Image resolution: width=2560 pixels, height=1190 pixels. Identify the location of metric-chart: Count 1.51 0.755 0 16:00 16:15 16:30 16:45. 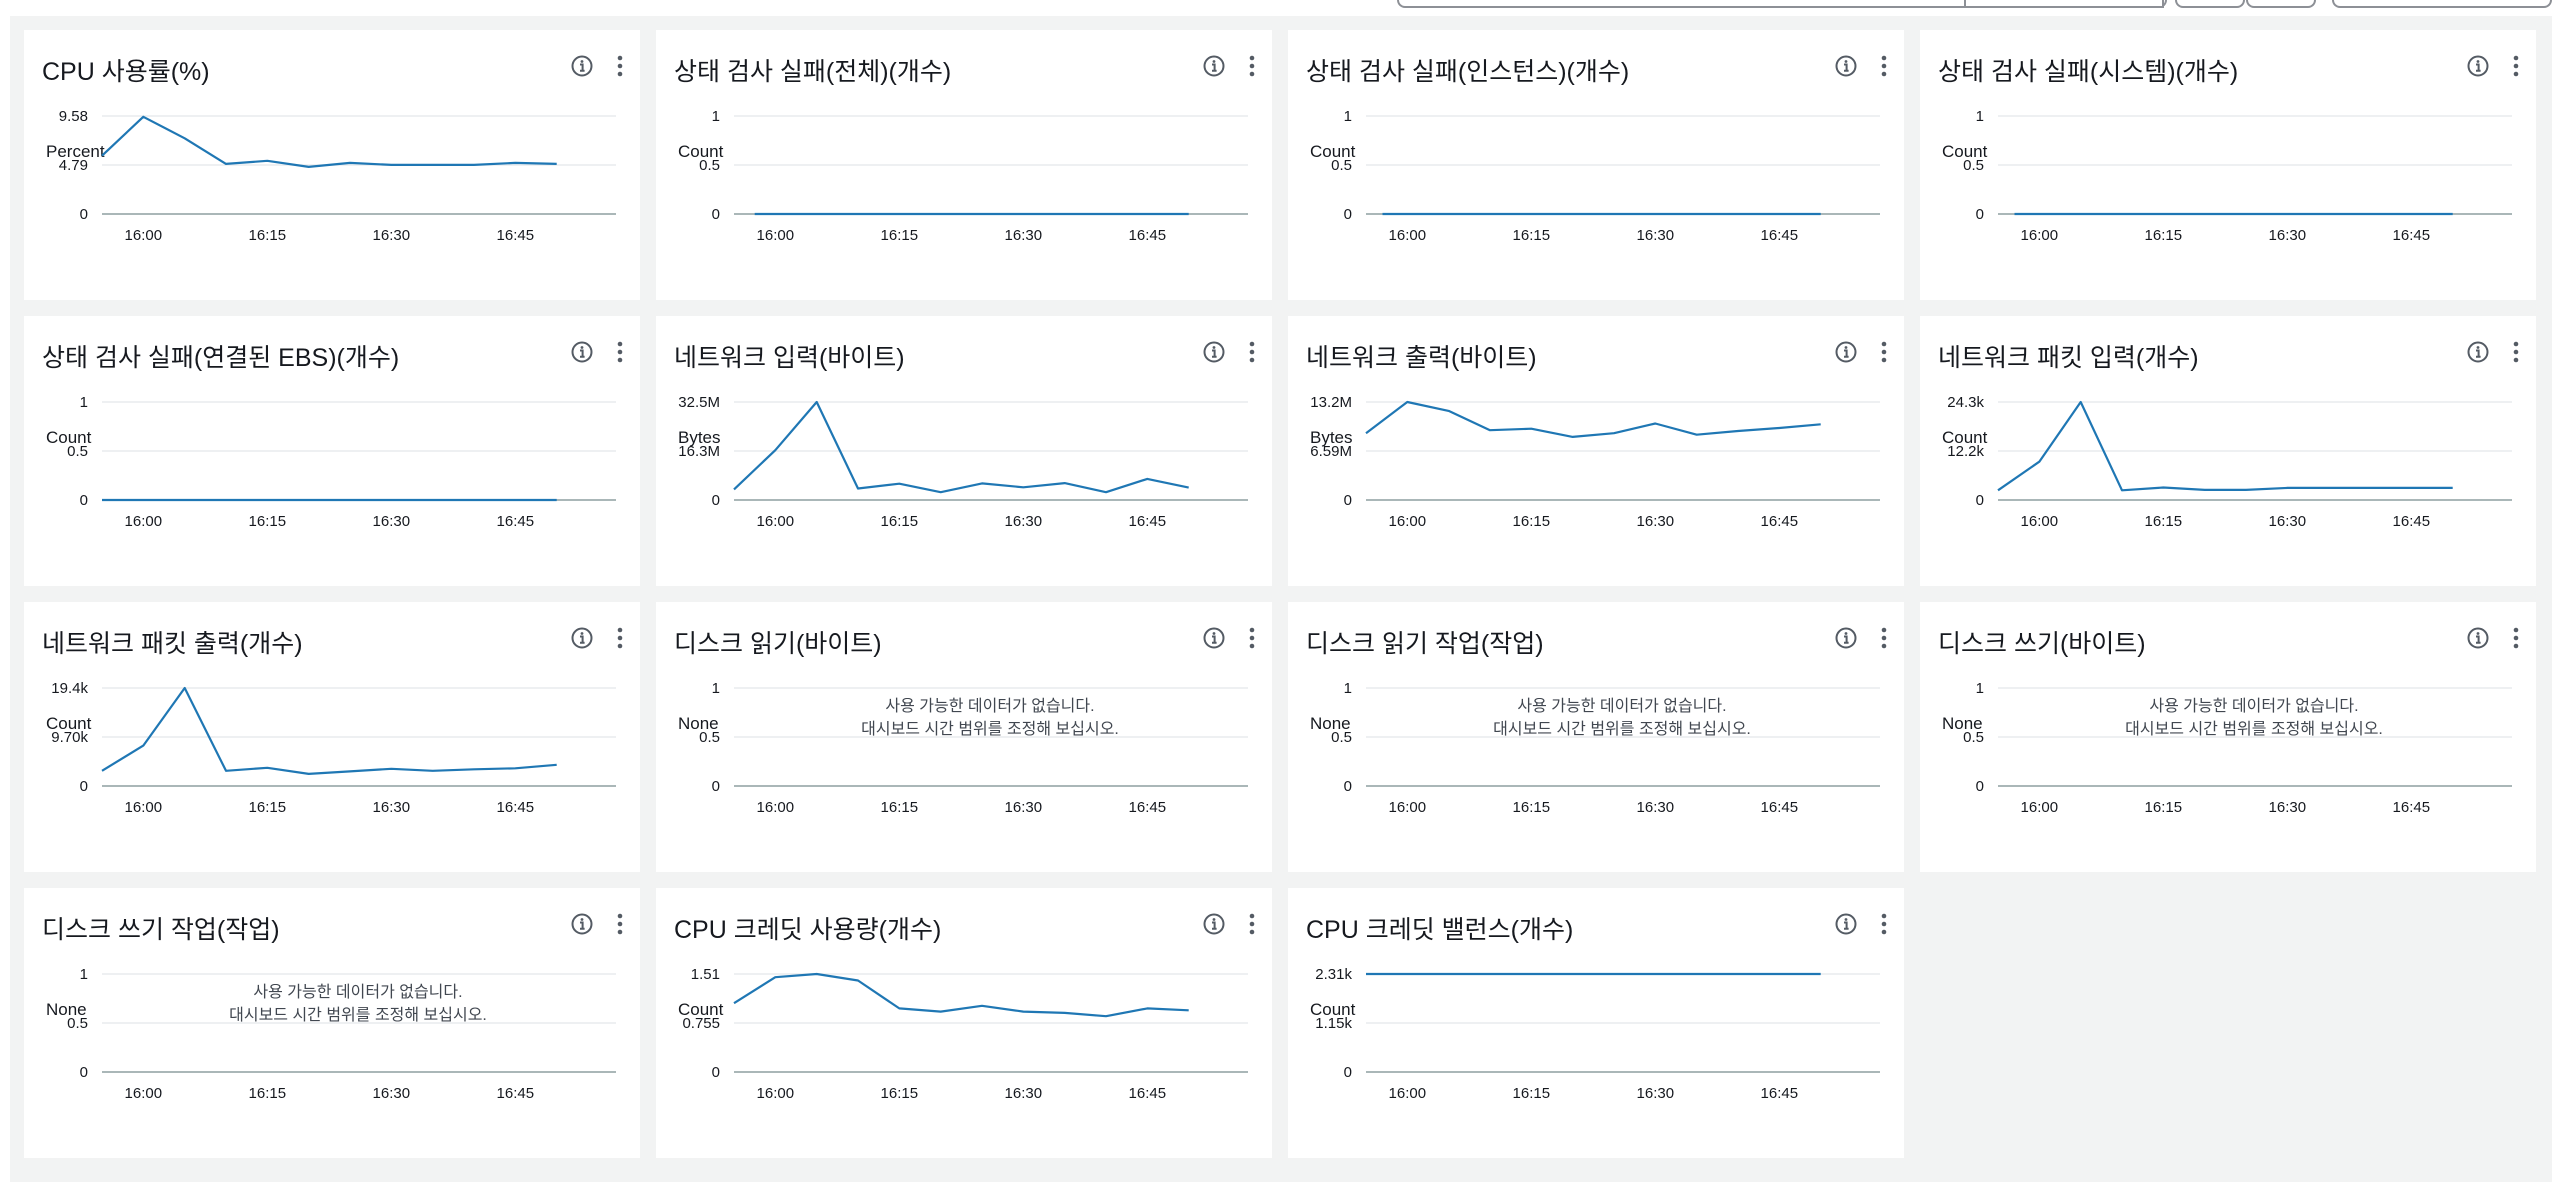
(963, 1034).